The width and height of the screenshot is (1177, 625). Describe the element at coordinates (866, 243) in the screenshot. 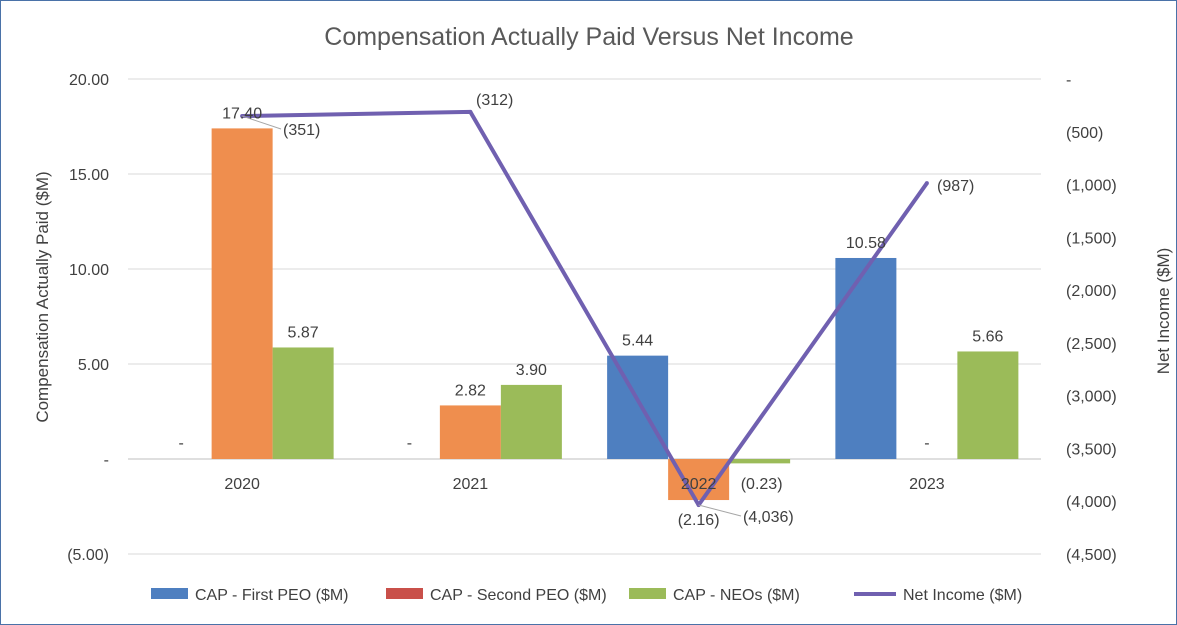

I see `data-label: 10.58` at that location.